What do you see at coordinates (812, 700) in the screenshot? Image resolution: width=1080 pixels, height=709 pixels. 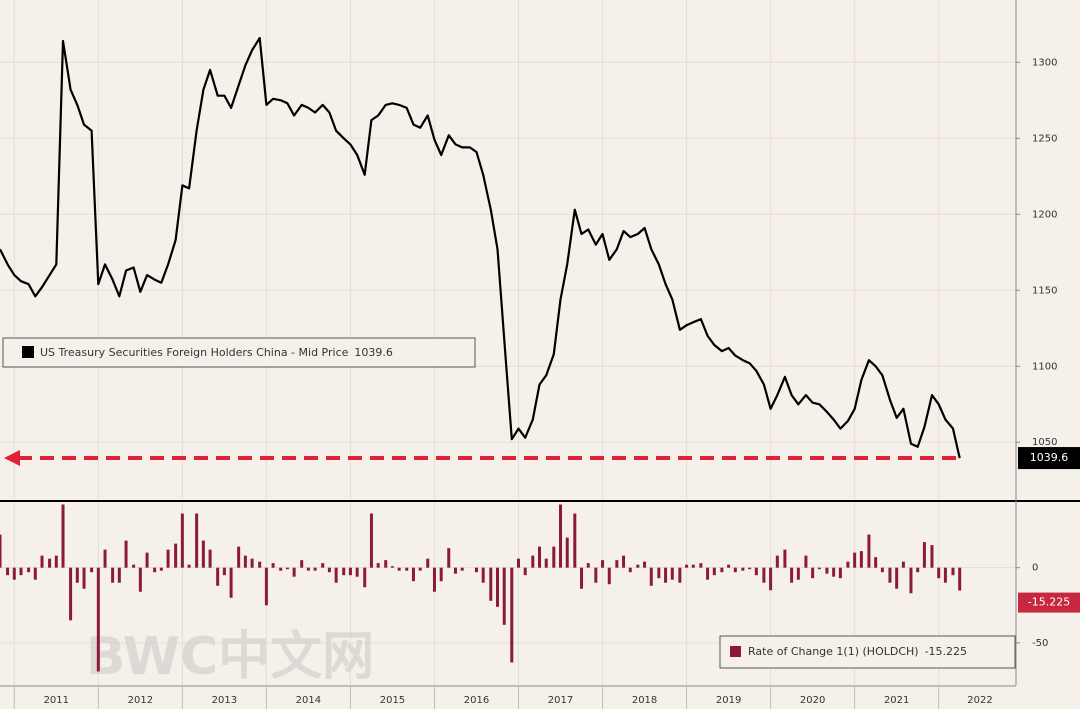 I see `x-tick-label: 2020` at bounding box center [812, 700].